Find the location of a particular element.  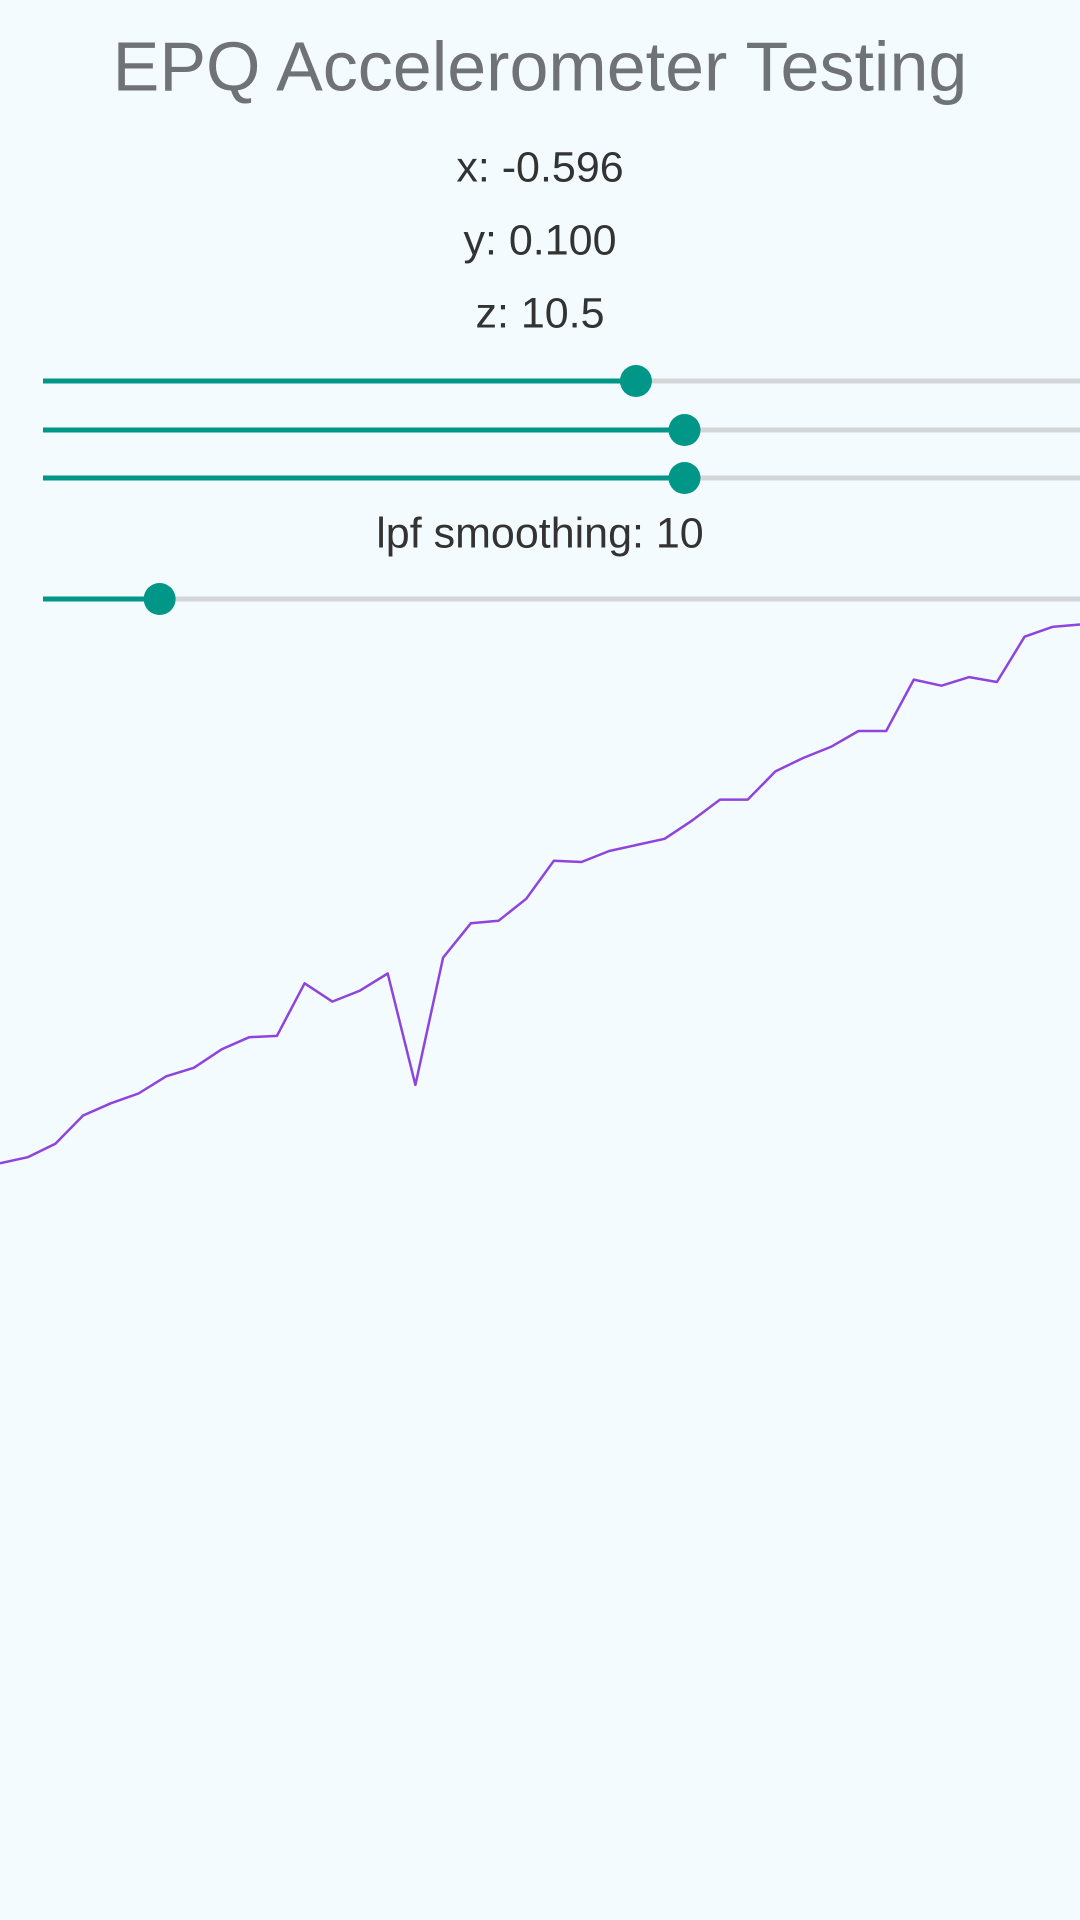

z-reading: z: 10.5 is located at coordinates (539, 313).